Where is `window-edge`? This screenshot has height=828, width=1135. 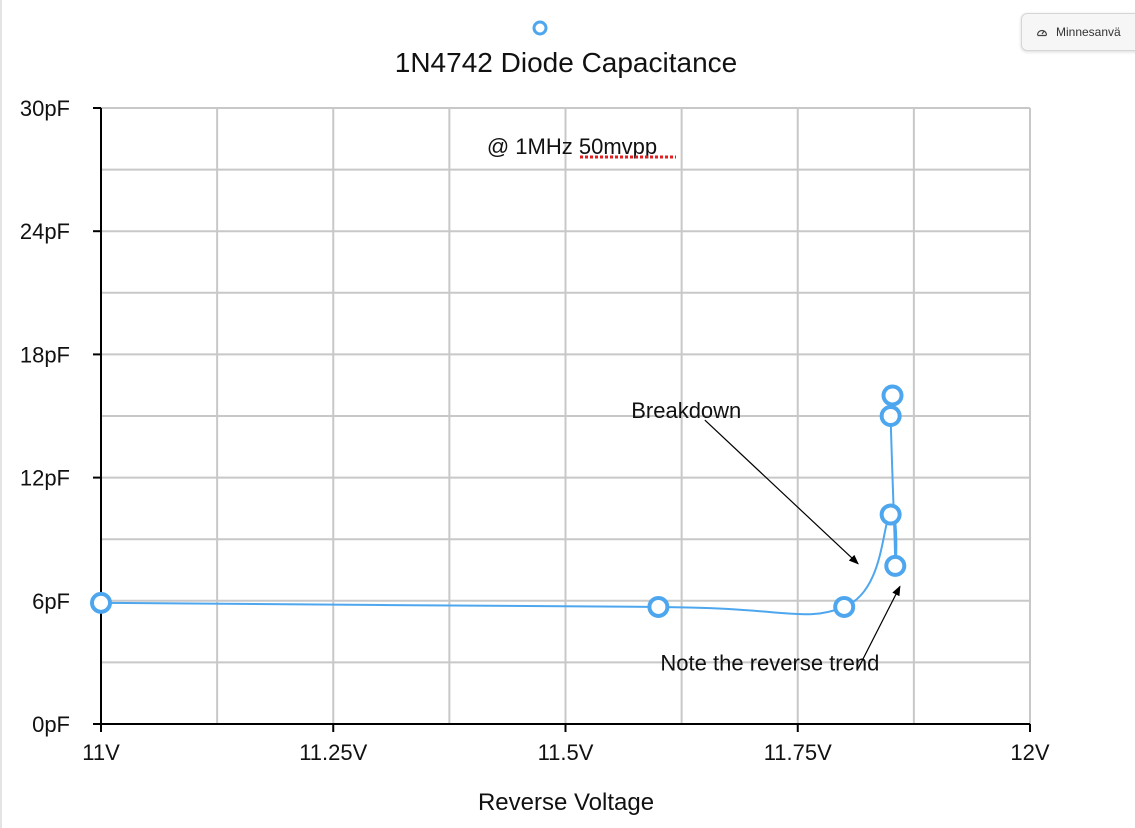
window-edge is located at coordinates (1, 414).